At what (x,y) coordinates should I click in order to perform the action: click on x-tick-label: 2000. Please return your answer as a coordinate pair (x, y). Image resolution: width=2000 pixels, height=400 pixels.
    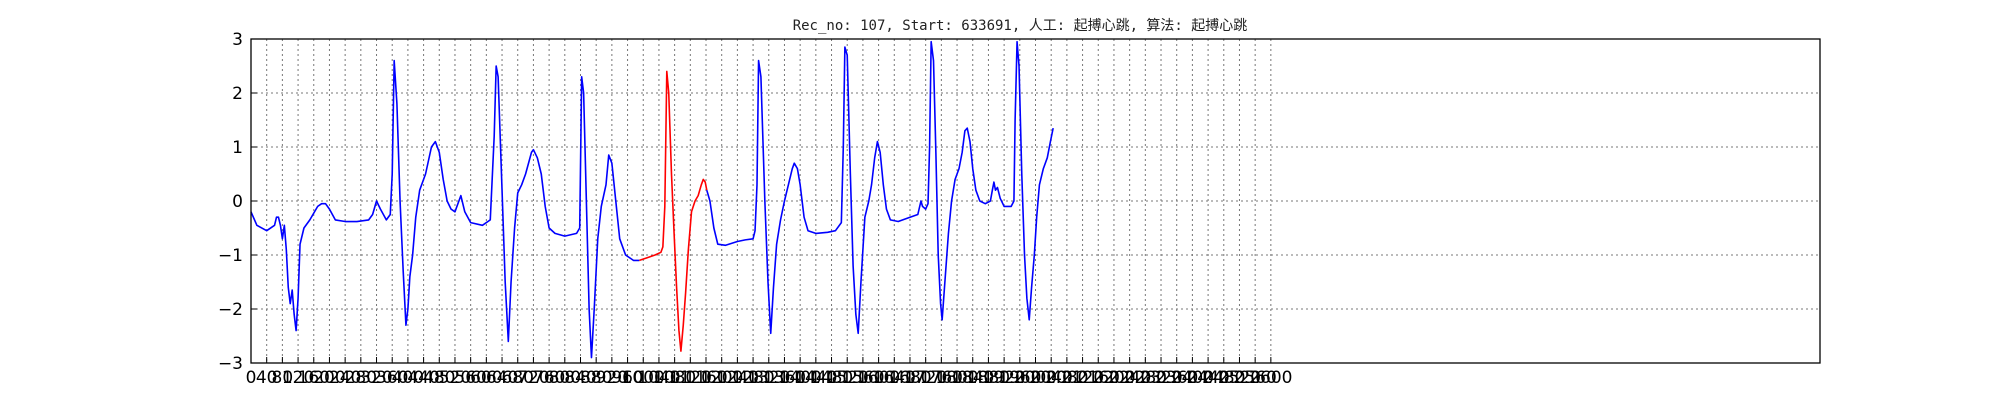
    Looking at the image, I should click on (1035, 378).